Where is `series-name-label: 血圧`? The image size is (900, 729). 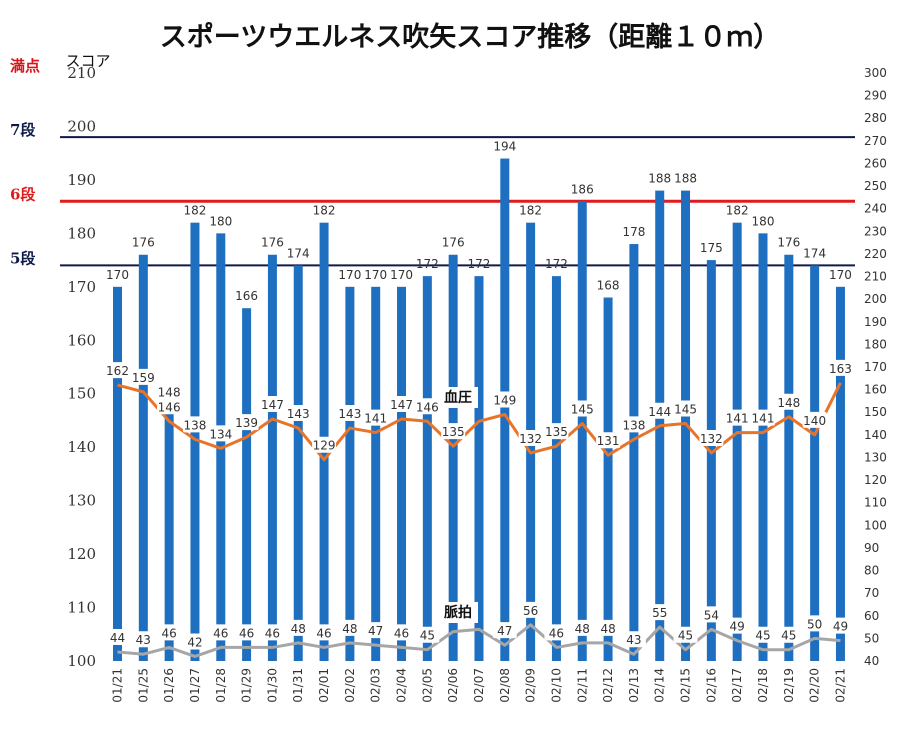
series-name-label: 血圧 is located at coordinates (458, 397).